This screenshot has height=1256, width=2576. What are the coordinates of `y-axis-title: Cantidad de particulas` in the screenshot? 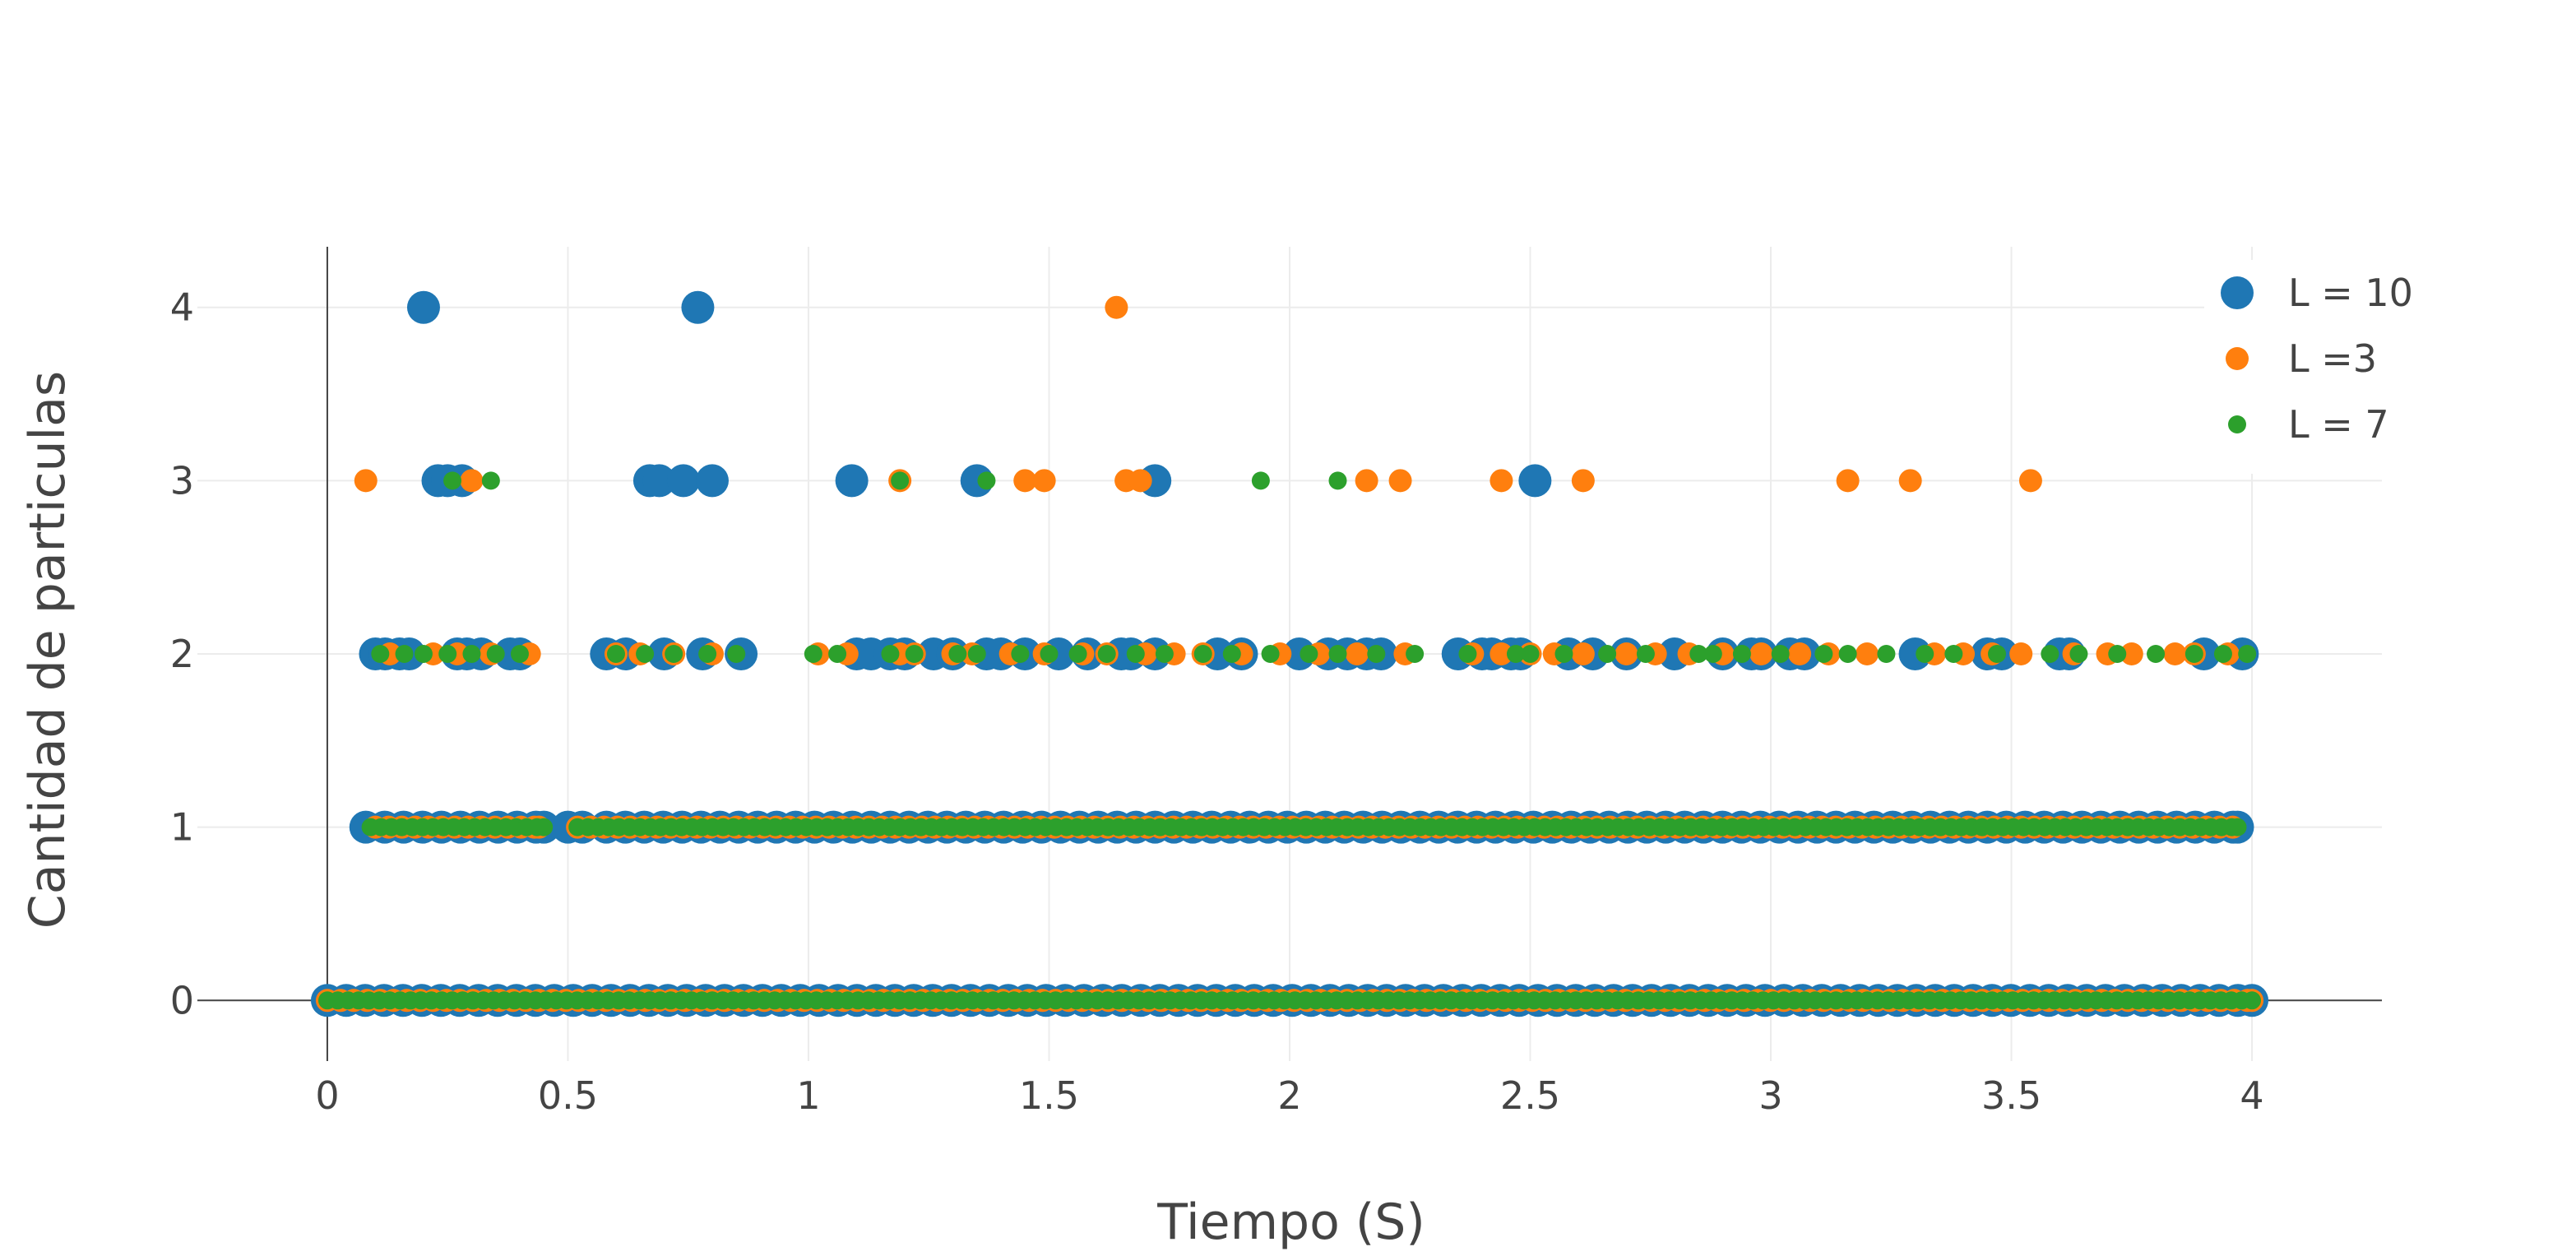 It's located at (48, 650).